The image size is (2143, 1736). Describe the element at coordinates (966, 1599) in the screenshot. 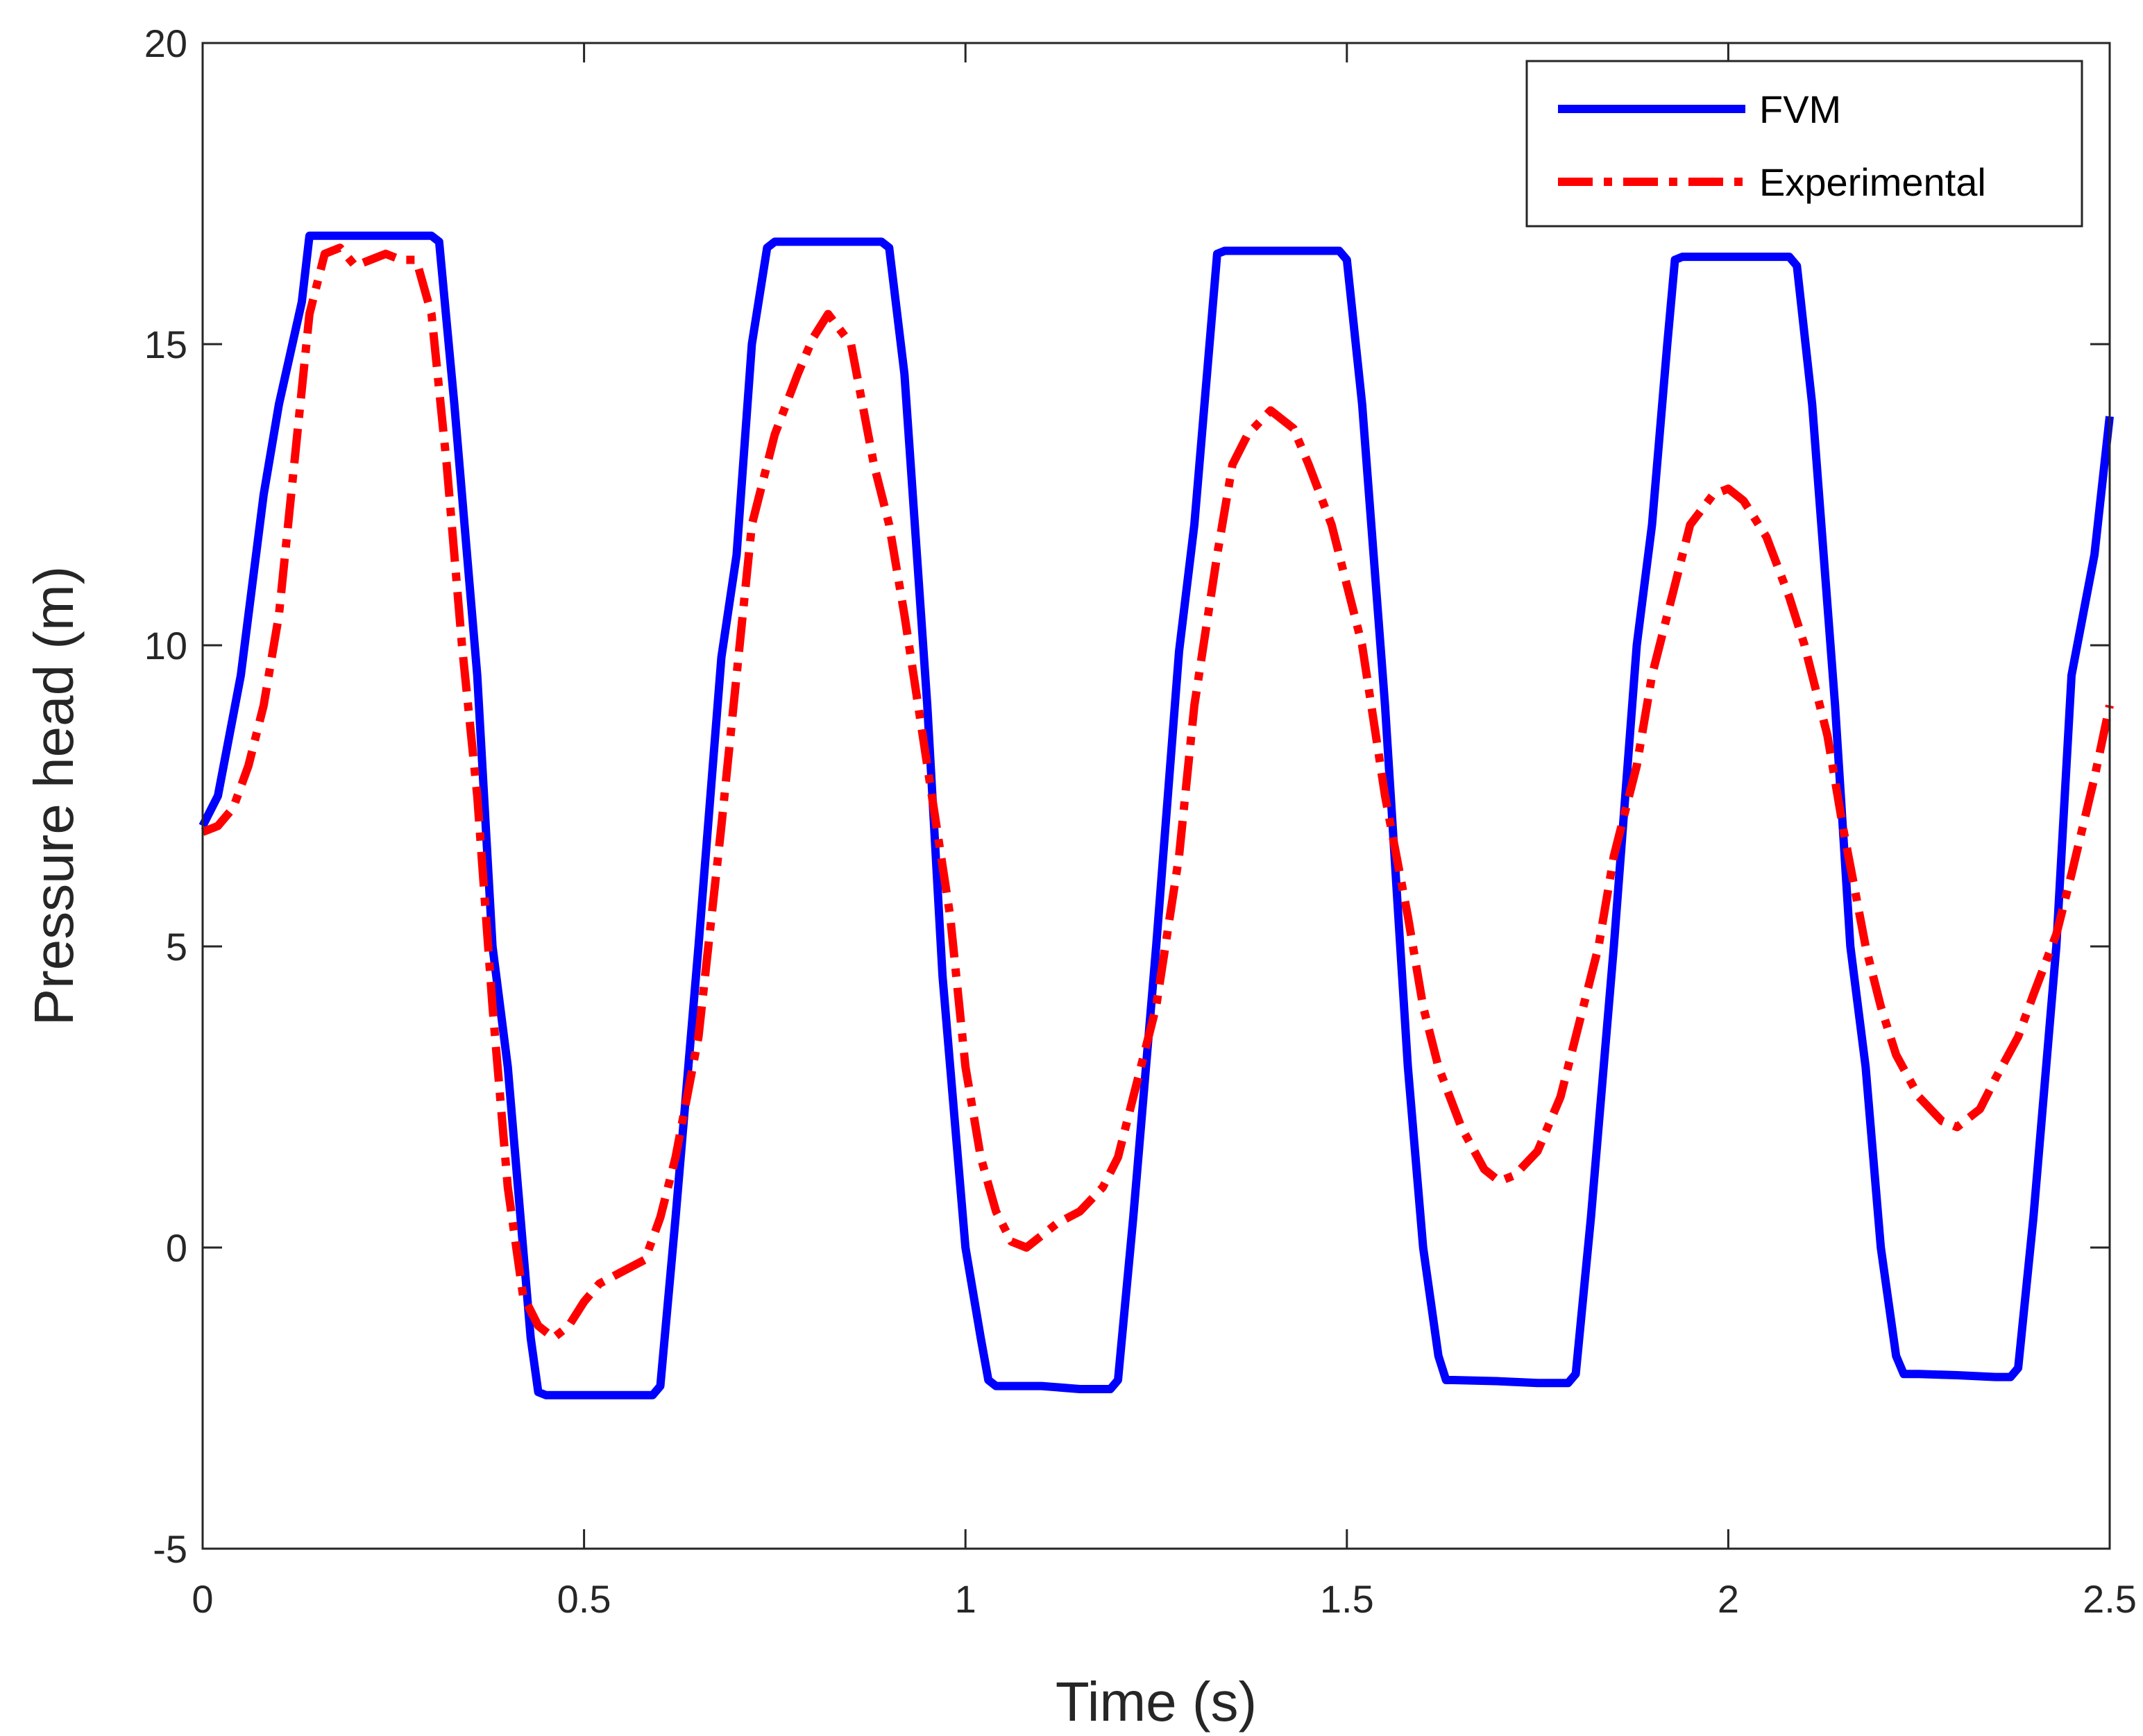

I see `x-tick-label: 1` at that location.